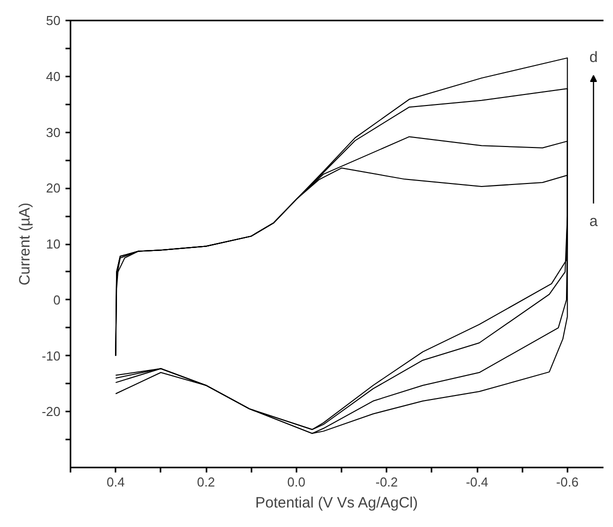 The width and height of the screenshot is (613, 527). What do you see at coordinates (53, 76) in the screenshot?
I see `y-tick-label: 40` at bounding box center [53, 76].